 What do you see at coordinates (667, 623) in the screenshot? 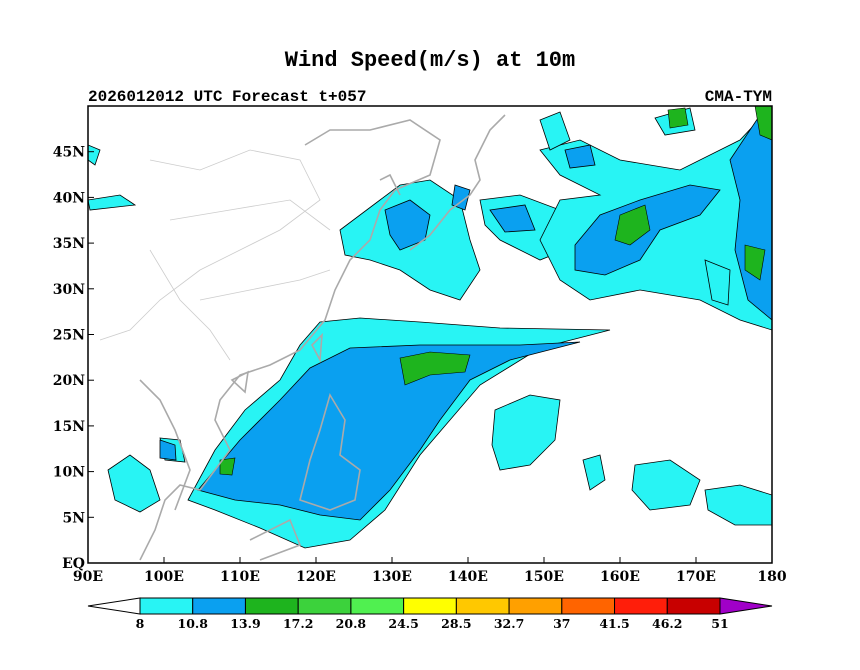
I see `colorbar-label: 46.2` at bounding box center [667, 623].